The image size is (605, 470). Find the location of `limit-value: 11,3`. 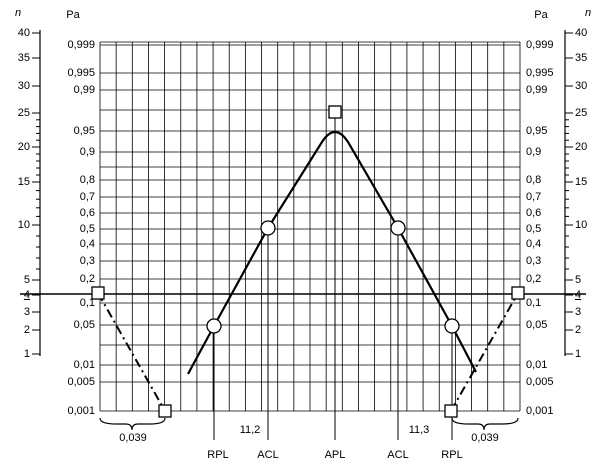

limit-value: 11,3 is located at coordinates (419, 430).